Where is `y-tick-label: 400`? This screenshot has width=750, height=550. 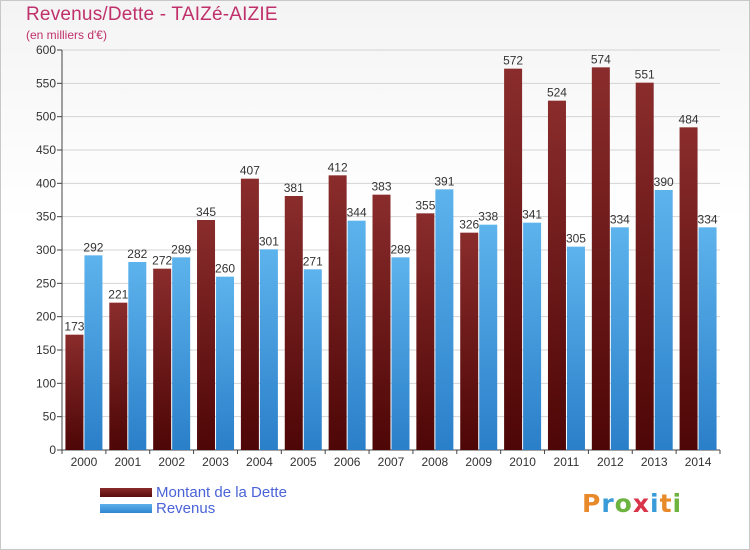 y-tick-label: 400 is located at coordinates (46, 183).